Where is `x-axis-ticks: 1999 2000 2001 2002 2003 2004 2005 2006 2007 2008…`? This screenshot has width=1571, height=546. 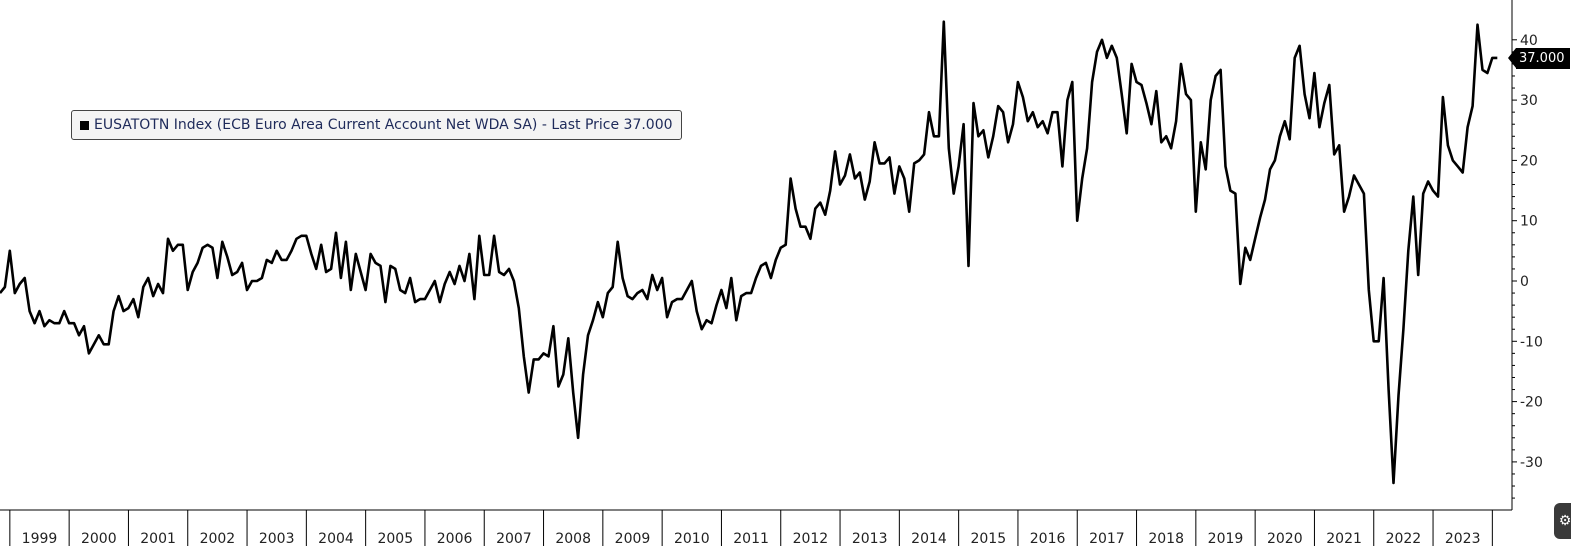
x-axis-ticks: 1999 2000 2001 2002 2003 2004 2005 2006 2007 2008… is located at coordinates (751, 528).